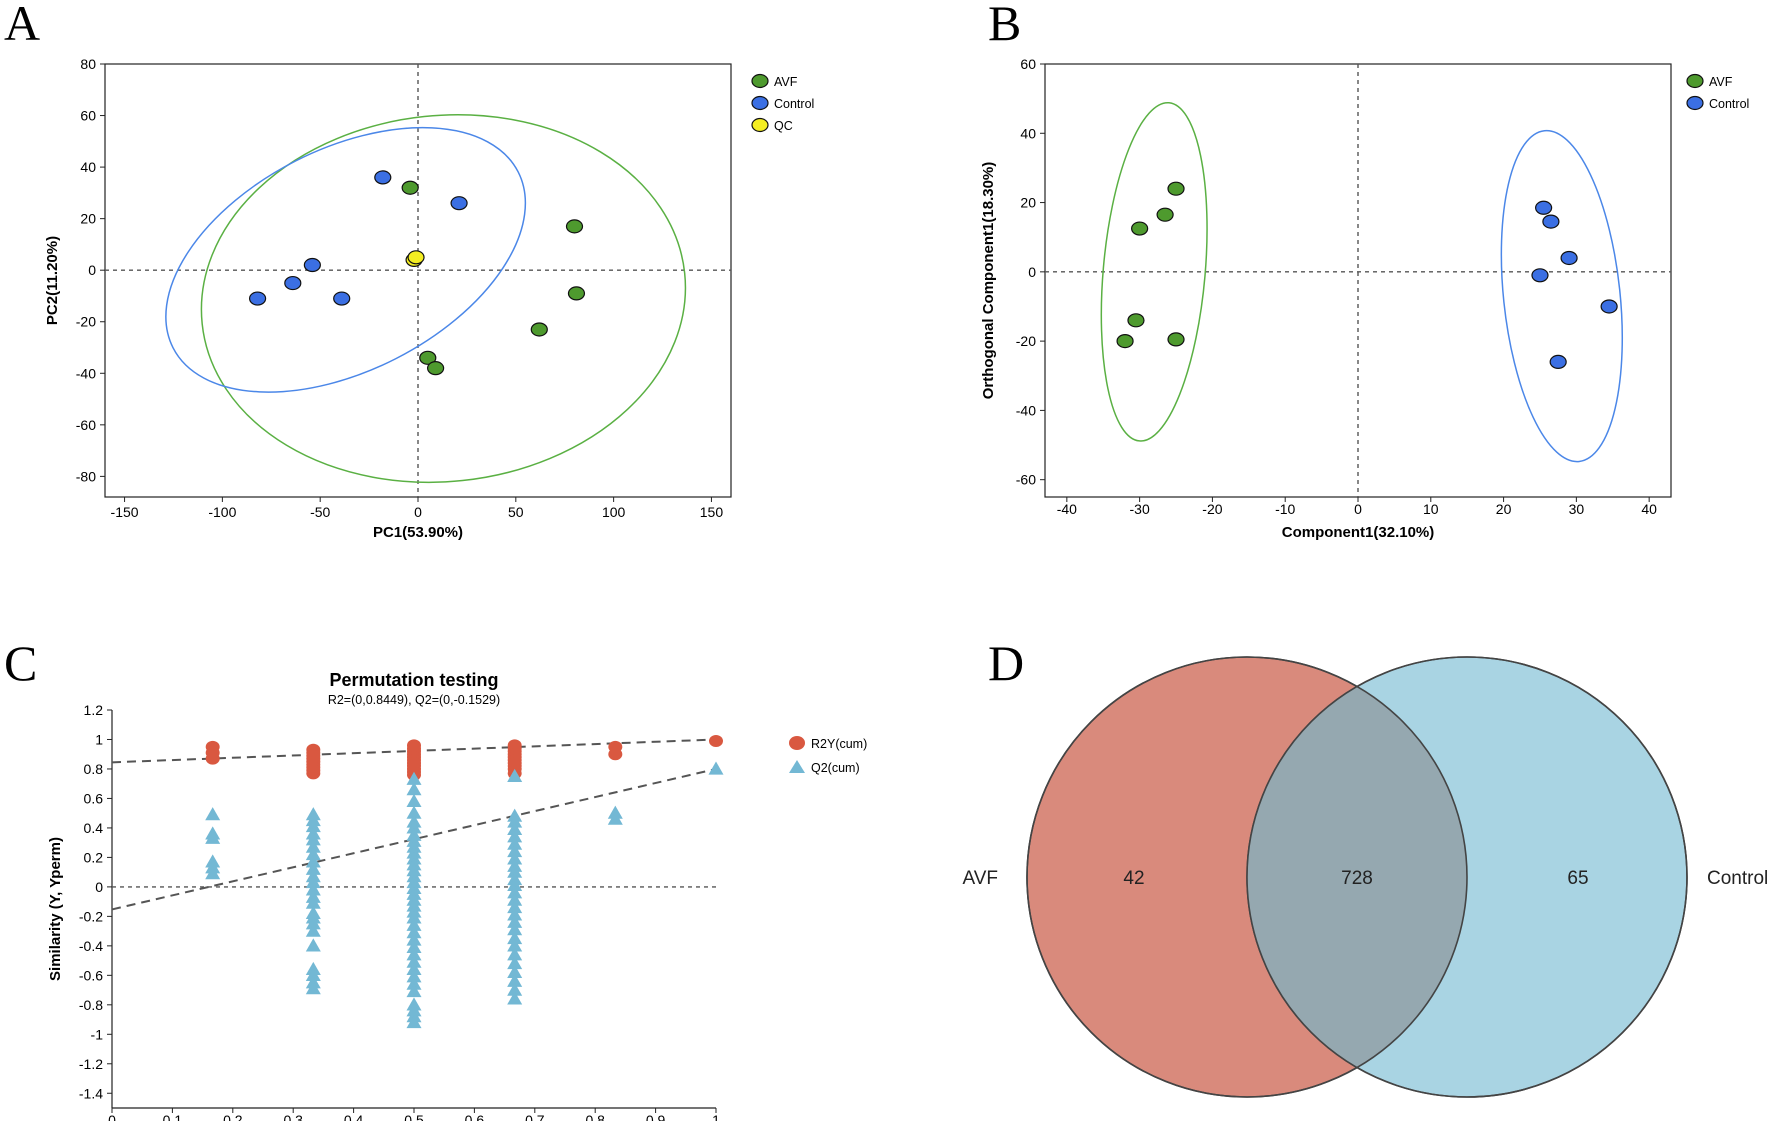 The image size is (1772, 1121). What do you see at coordinates (835, 768) in the screenshot?
I see `legend-label-q2-cum: Q2(cum)` at bounding box center [835, 768].